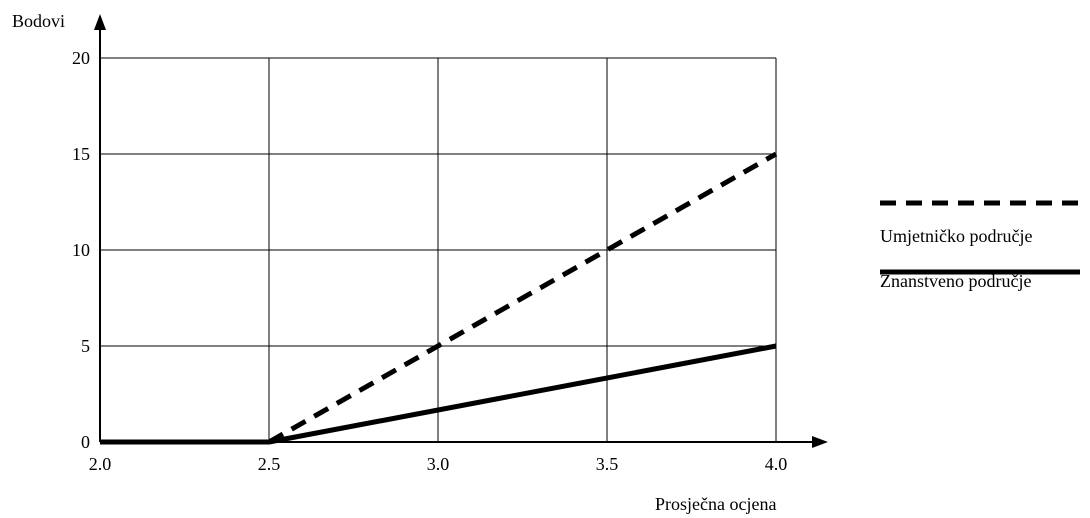 The height and width of the screenshot is (518, 1090). Describe the element at coordinates (81, 250) in the screenshot. I see `y-tick-label: 10` at that location.